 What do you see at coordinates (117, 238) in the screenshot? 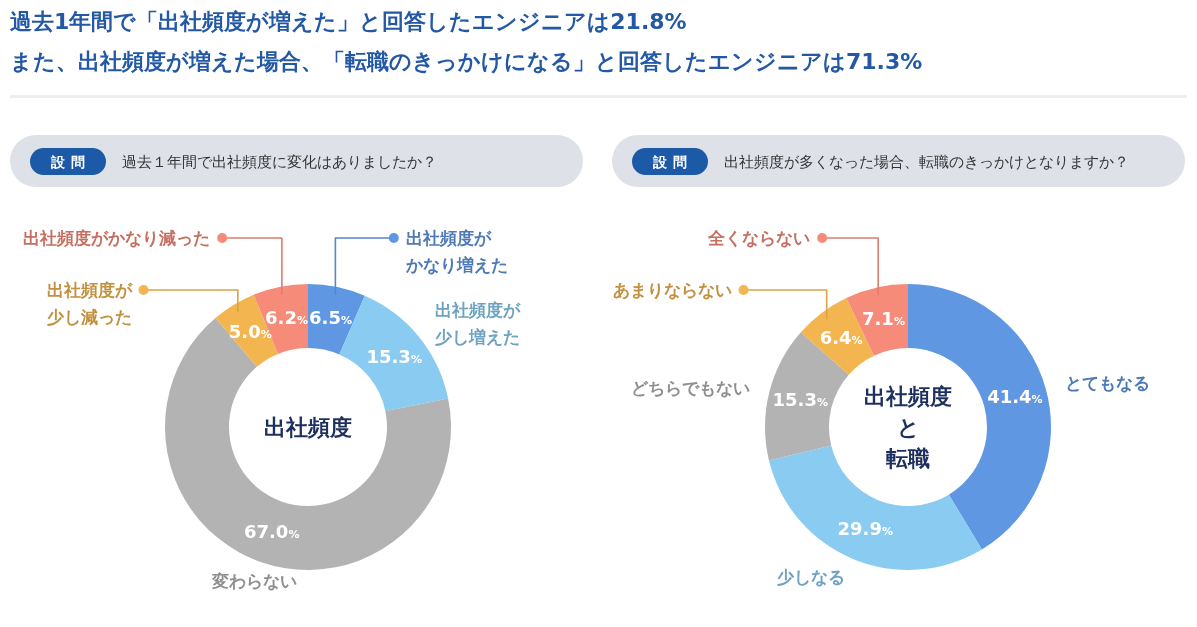
I see `slice-label: 出社頻度がかなり減った` at bounding box center [117, 238].